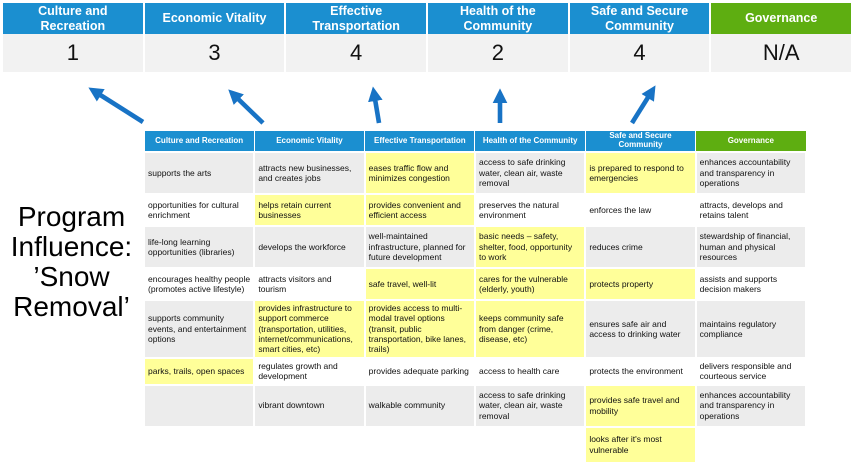  Describe the element at coordinates (199, 173) in the screenshot. I see `matrix-cell: supports the arts` at that location.